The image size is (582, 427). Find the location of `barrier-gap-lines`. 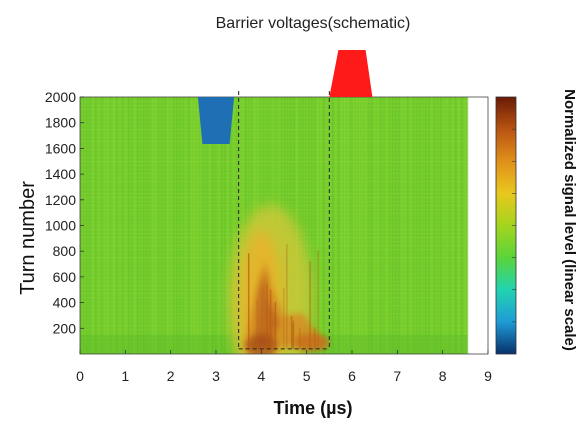

barrier-gap-lines is located at coordinates (284, 220).